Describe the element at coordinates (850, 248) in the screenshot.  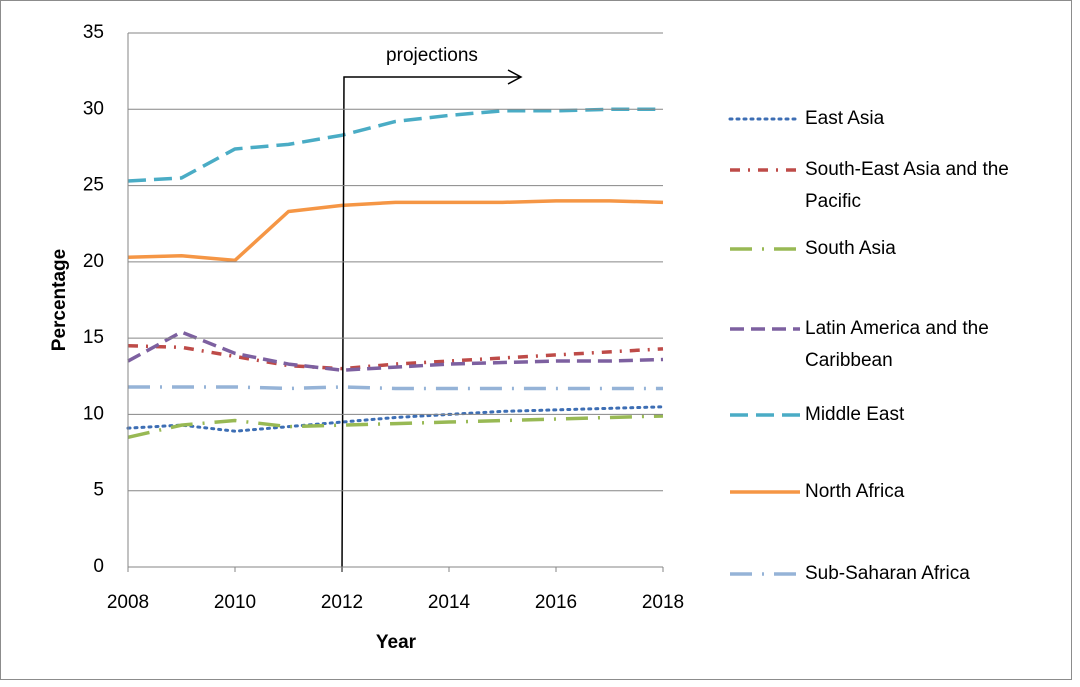
I see `legend-label: South Asia` at that location.